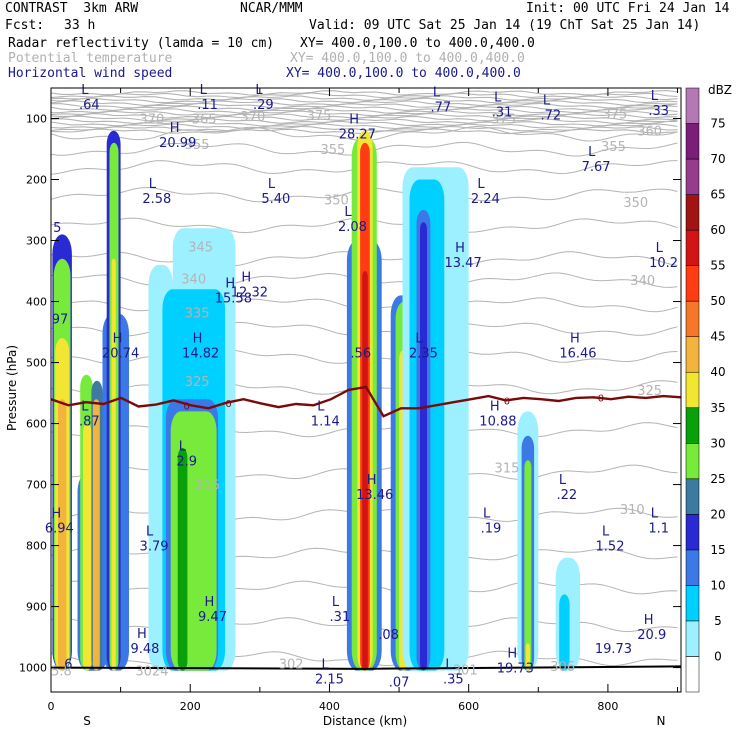  Describe the element at coordinates (550, 108) in the screenshot. I see `wind-label: L.72` at that location.